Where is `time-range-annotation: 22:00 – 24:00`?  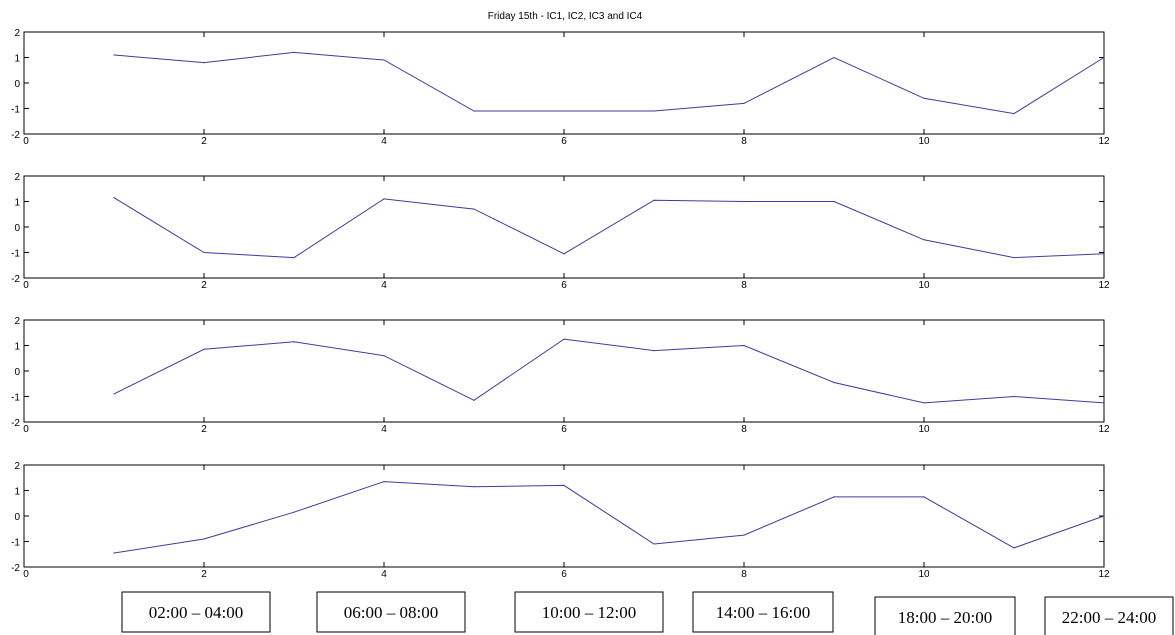
time-range-annotation: 22:00 – 24:00 is located at coordinates (1109, 615).